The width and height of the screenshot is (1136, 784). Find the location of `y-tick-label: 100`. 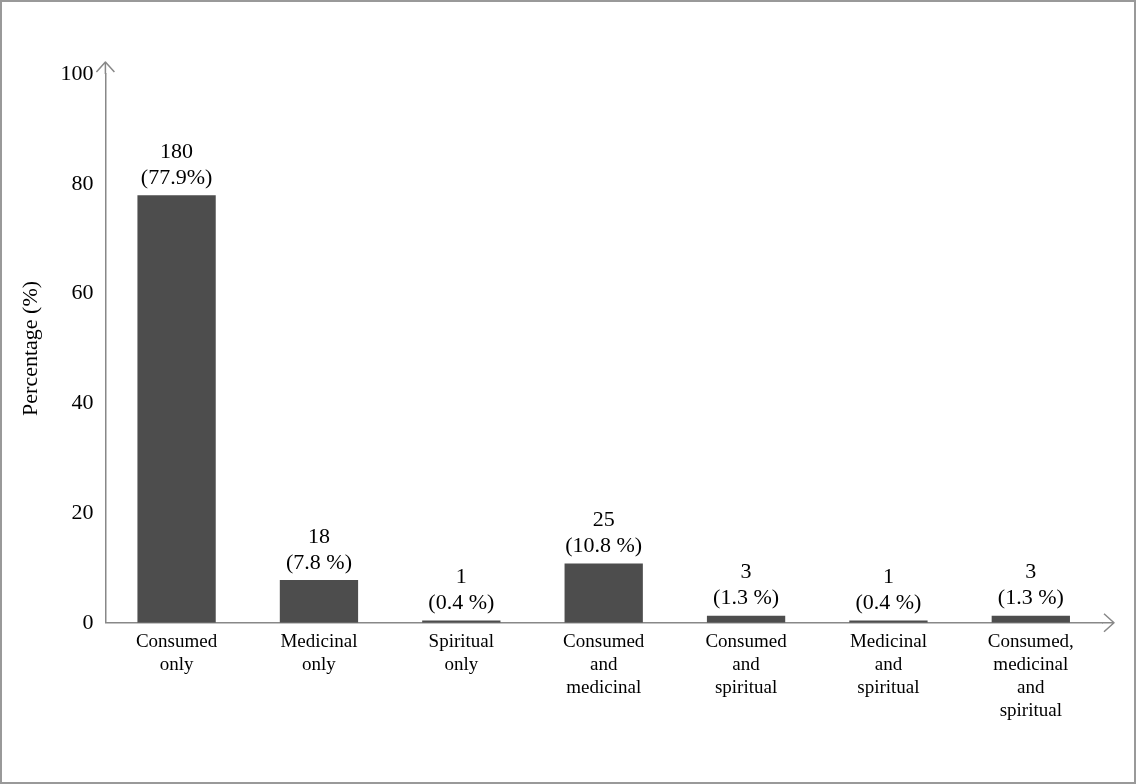

y-tick-label: 100 is located at coordinates (77, 72).